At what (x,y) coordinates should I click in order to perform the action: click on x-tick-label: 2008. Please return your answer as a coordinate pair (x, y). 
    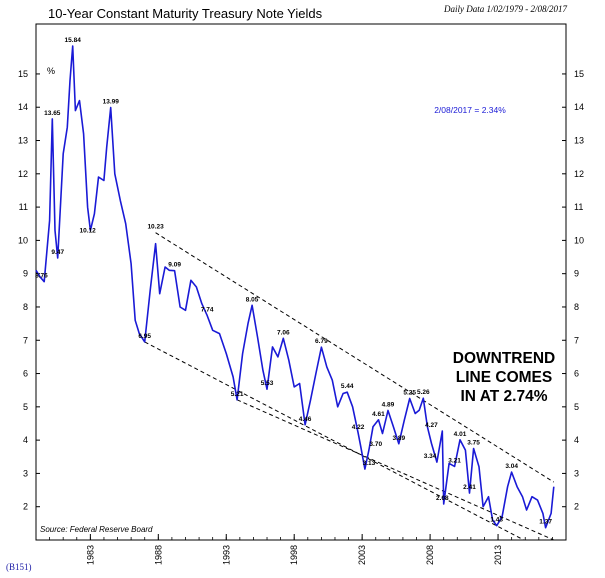
    Looking at the image, I should click on (430, 555).